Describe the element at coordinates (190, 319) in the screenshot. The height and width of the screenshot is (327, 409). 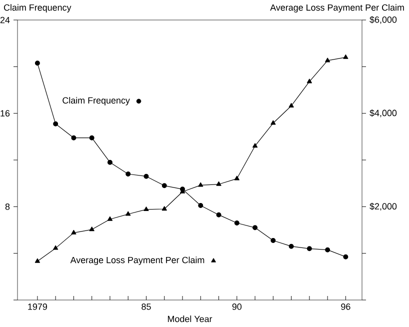
I see `x-axis-title: Model Year` at that location.